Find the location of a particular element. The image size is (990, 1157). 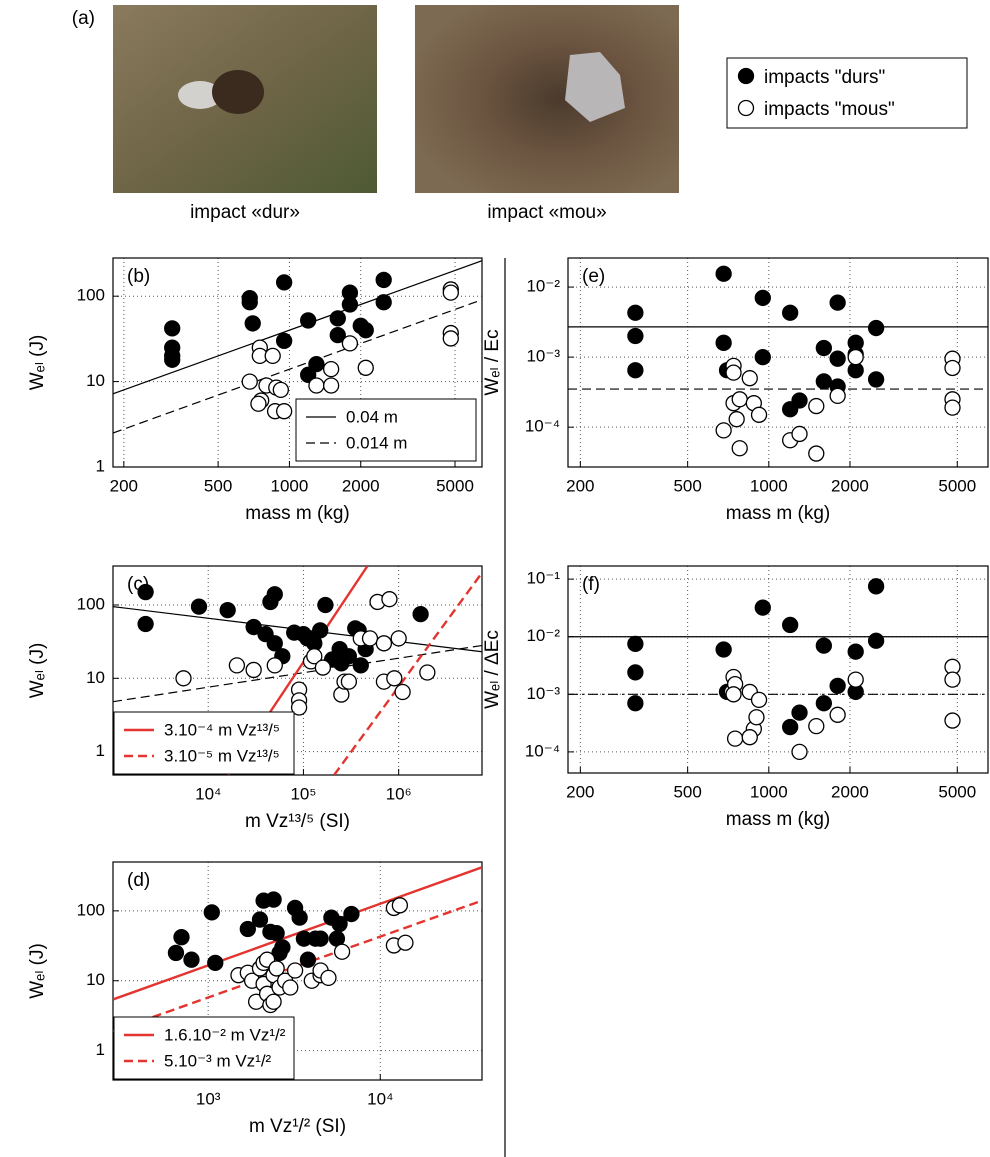

x-tick-label: 10³ is located at coordinates (208, 1098).